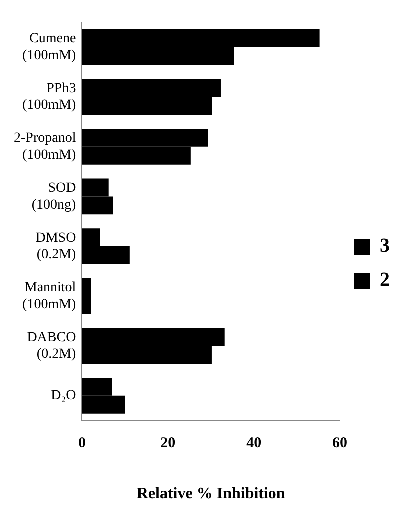 The image size is (414, 516). What do you see at coordinates (211, 494) in the screenshot?
I see `x-axis-title: Relative % Inhibition` at bounding box center [211, 494].